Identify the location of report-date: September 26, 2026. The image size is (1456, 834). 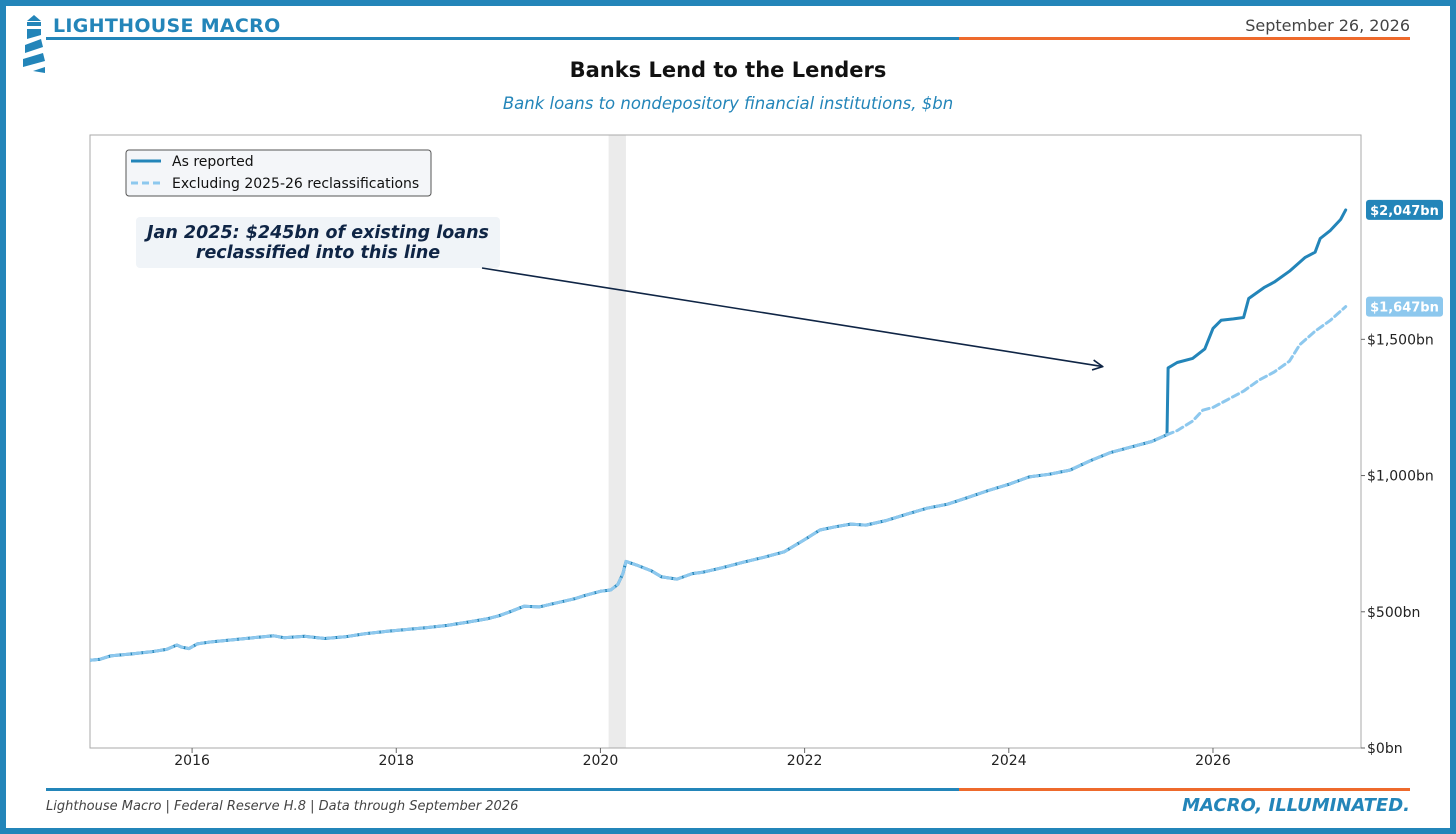
(1327, 25).